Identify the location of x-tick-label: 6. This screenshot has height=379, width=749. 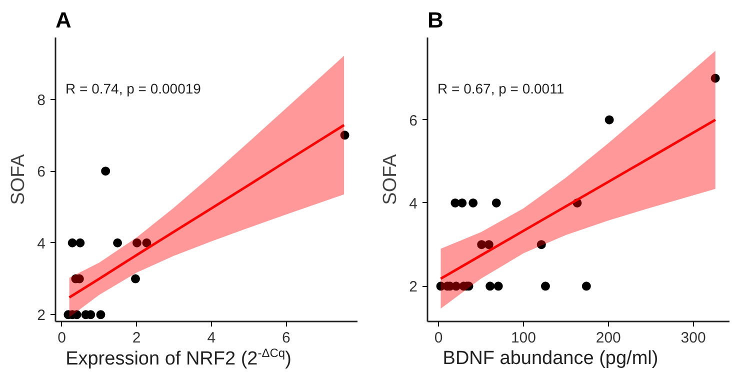
(286, 338).